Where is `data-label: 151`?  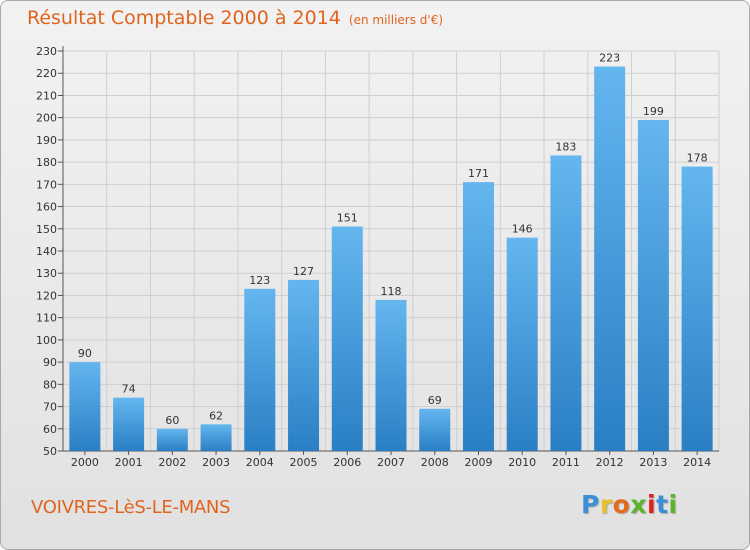 data-label: 151 is located at coordinates (347, 218).